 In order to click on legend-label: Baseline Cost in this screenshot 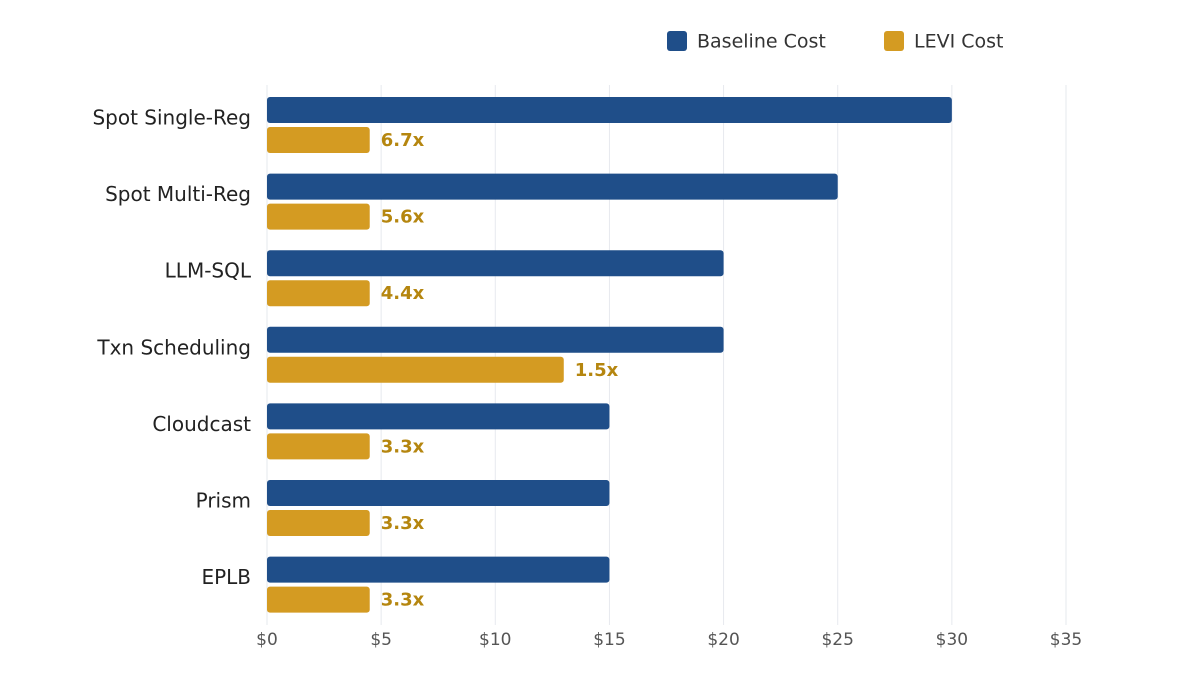, I will do `click(761, 42)`.